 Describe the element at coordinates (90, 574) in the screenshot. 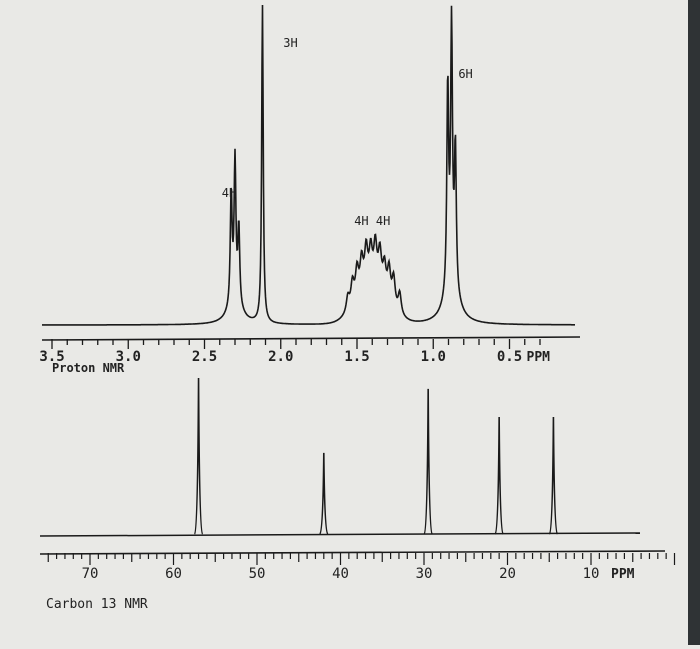

I see `carbon-tick-label: 70` at that location.